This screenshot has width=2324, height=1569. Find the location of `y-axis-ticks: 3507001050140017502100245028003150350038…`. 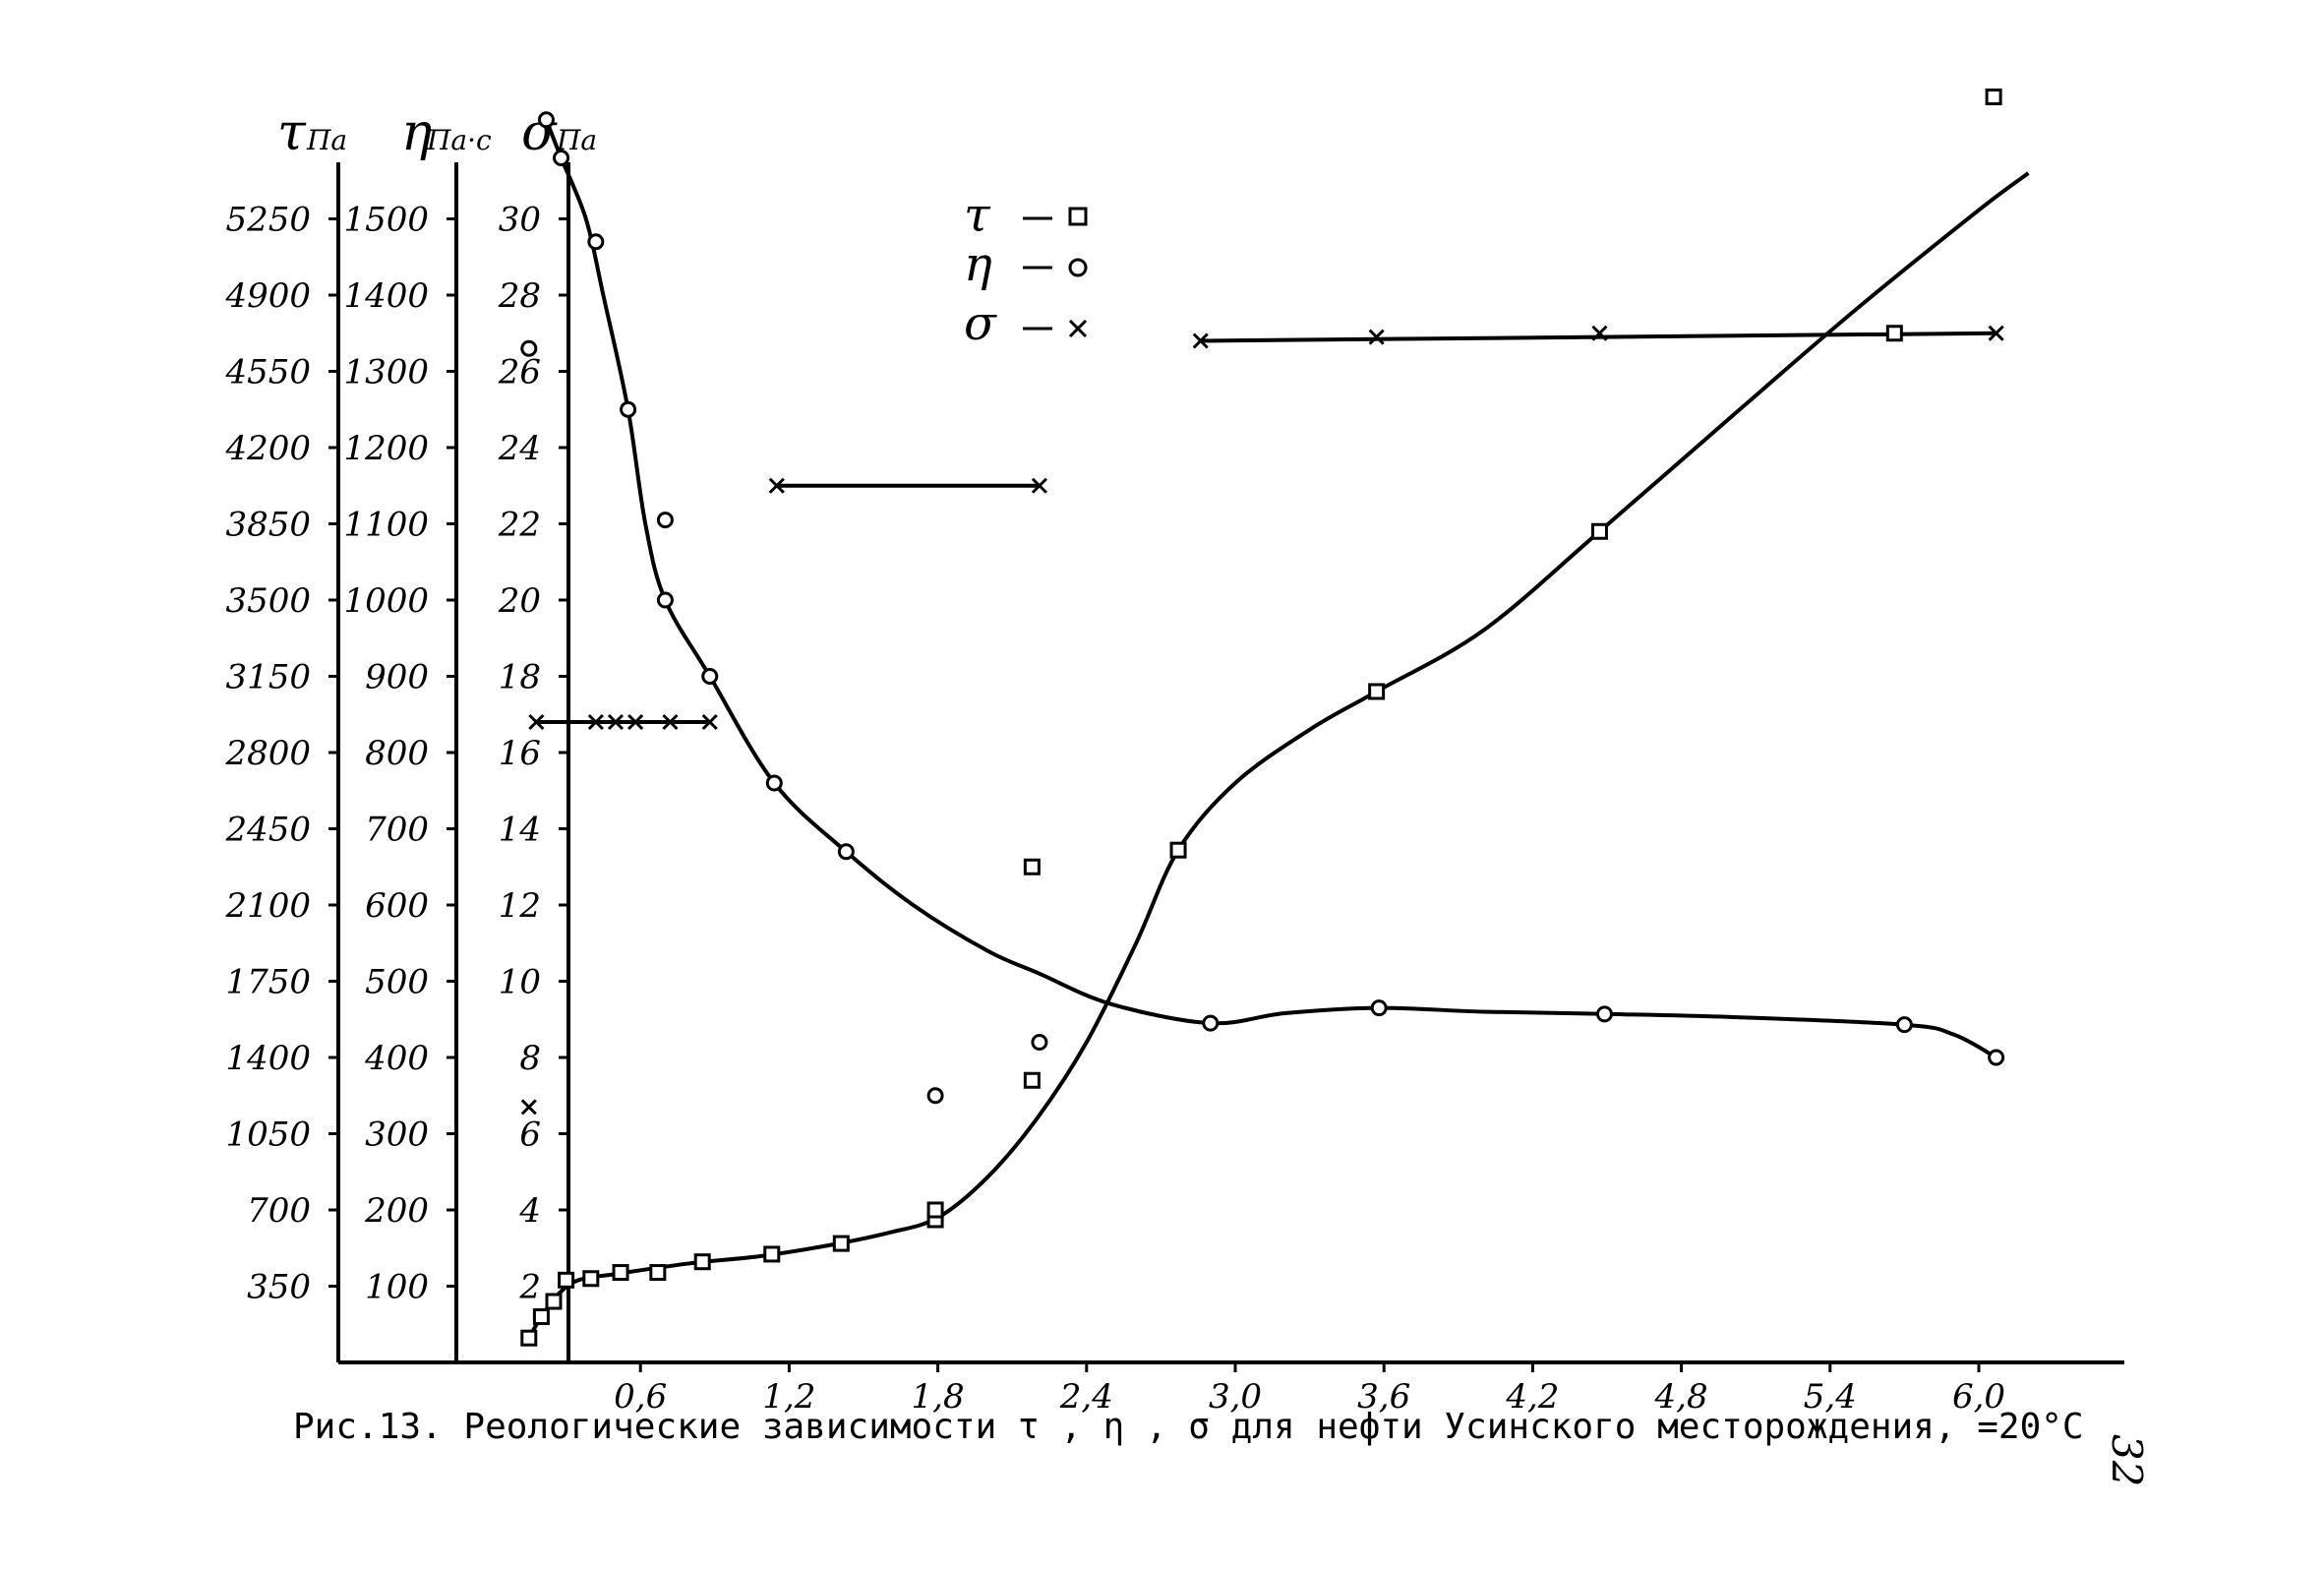

y-axis-ticks: 3507001050140017502100245028003150350038… is located at coordinates (396, 754).